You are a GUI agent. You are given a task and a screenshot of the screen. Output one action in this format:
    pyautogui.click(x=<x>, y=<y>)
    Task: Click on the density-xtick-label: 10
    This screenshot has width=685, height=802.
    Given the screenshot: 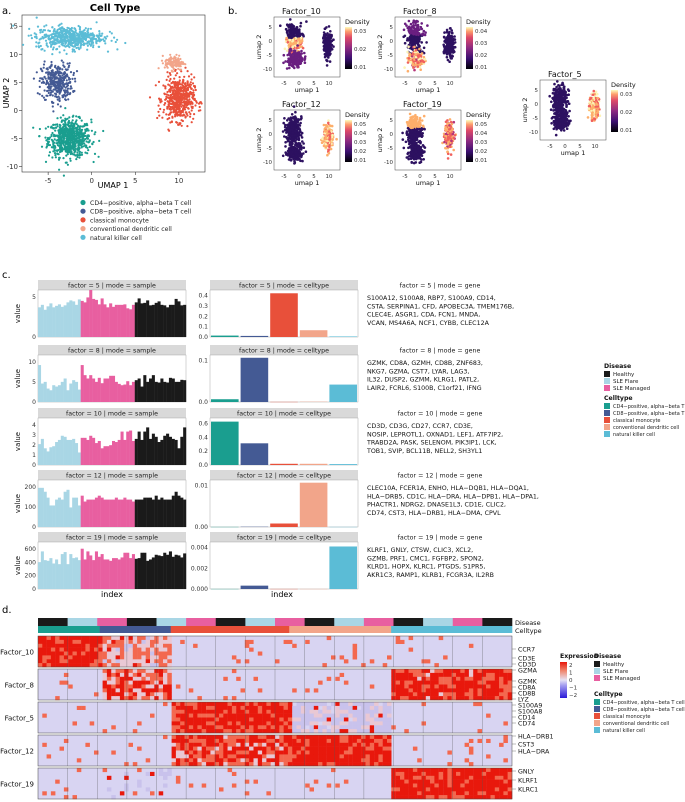 What is the action you would take?
    pyautogui.click(x=329, y=177)
    